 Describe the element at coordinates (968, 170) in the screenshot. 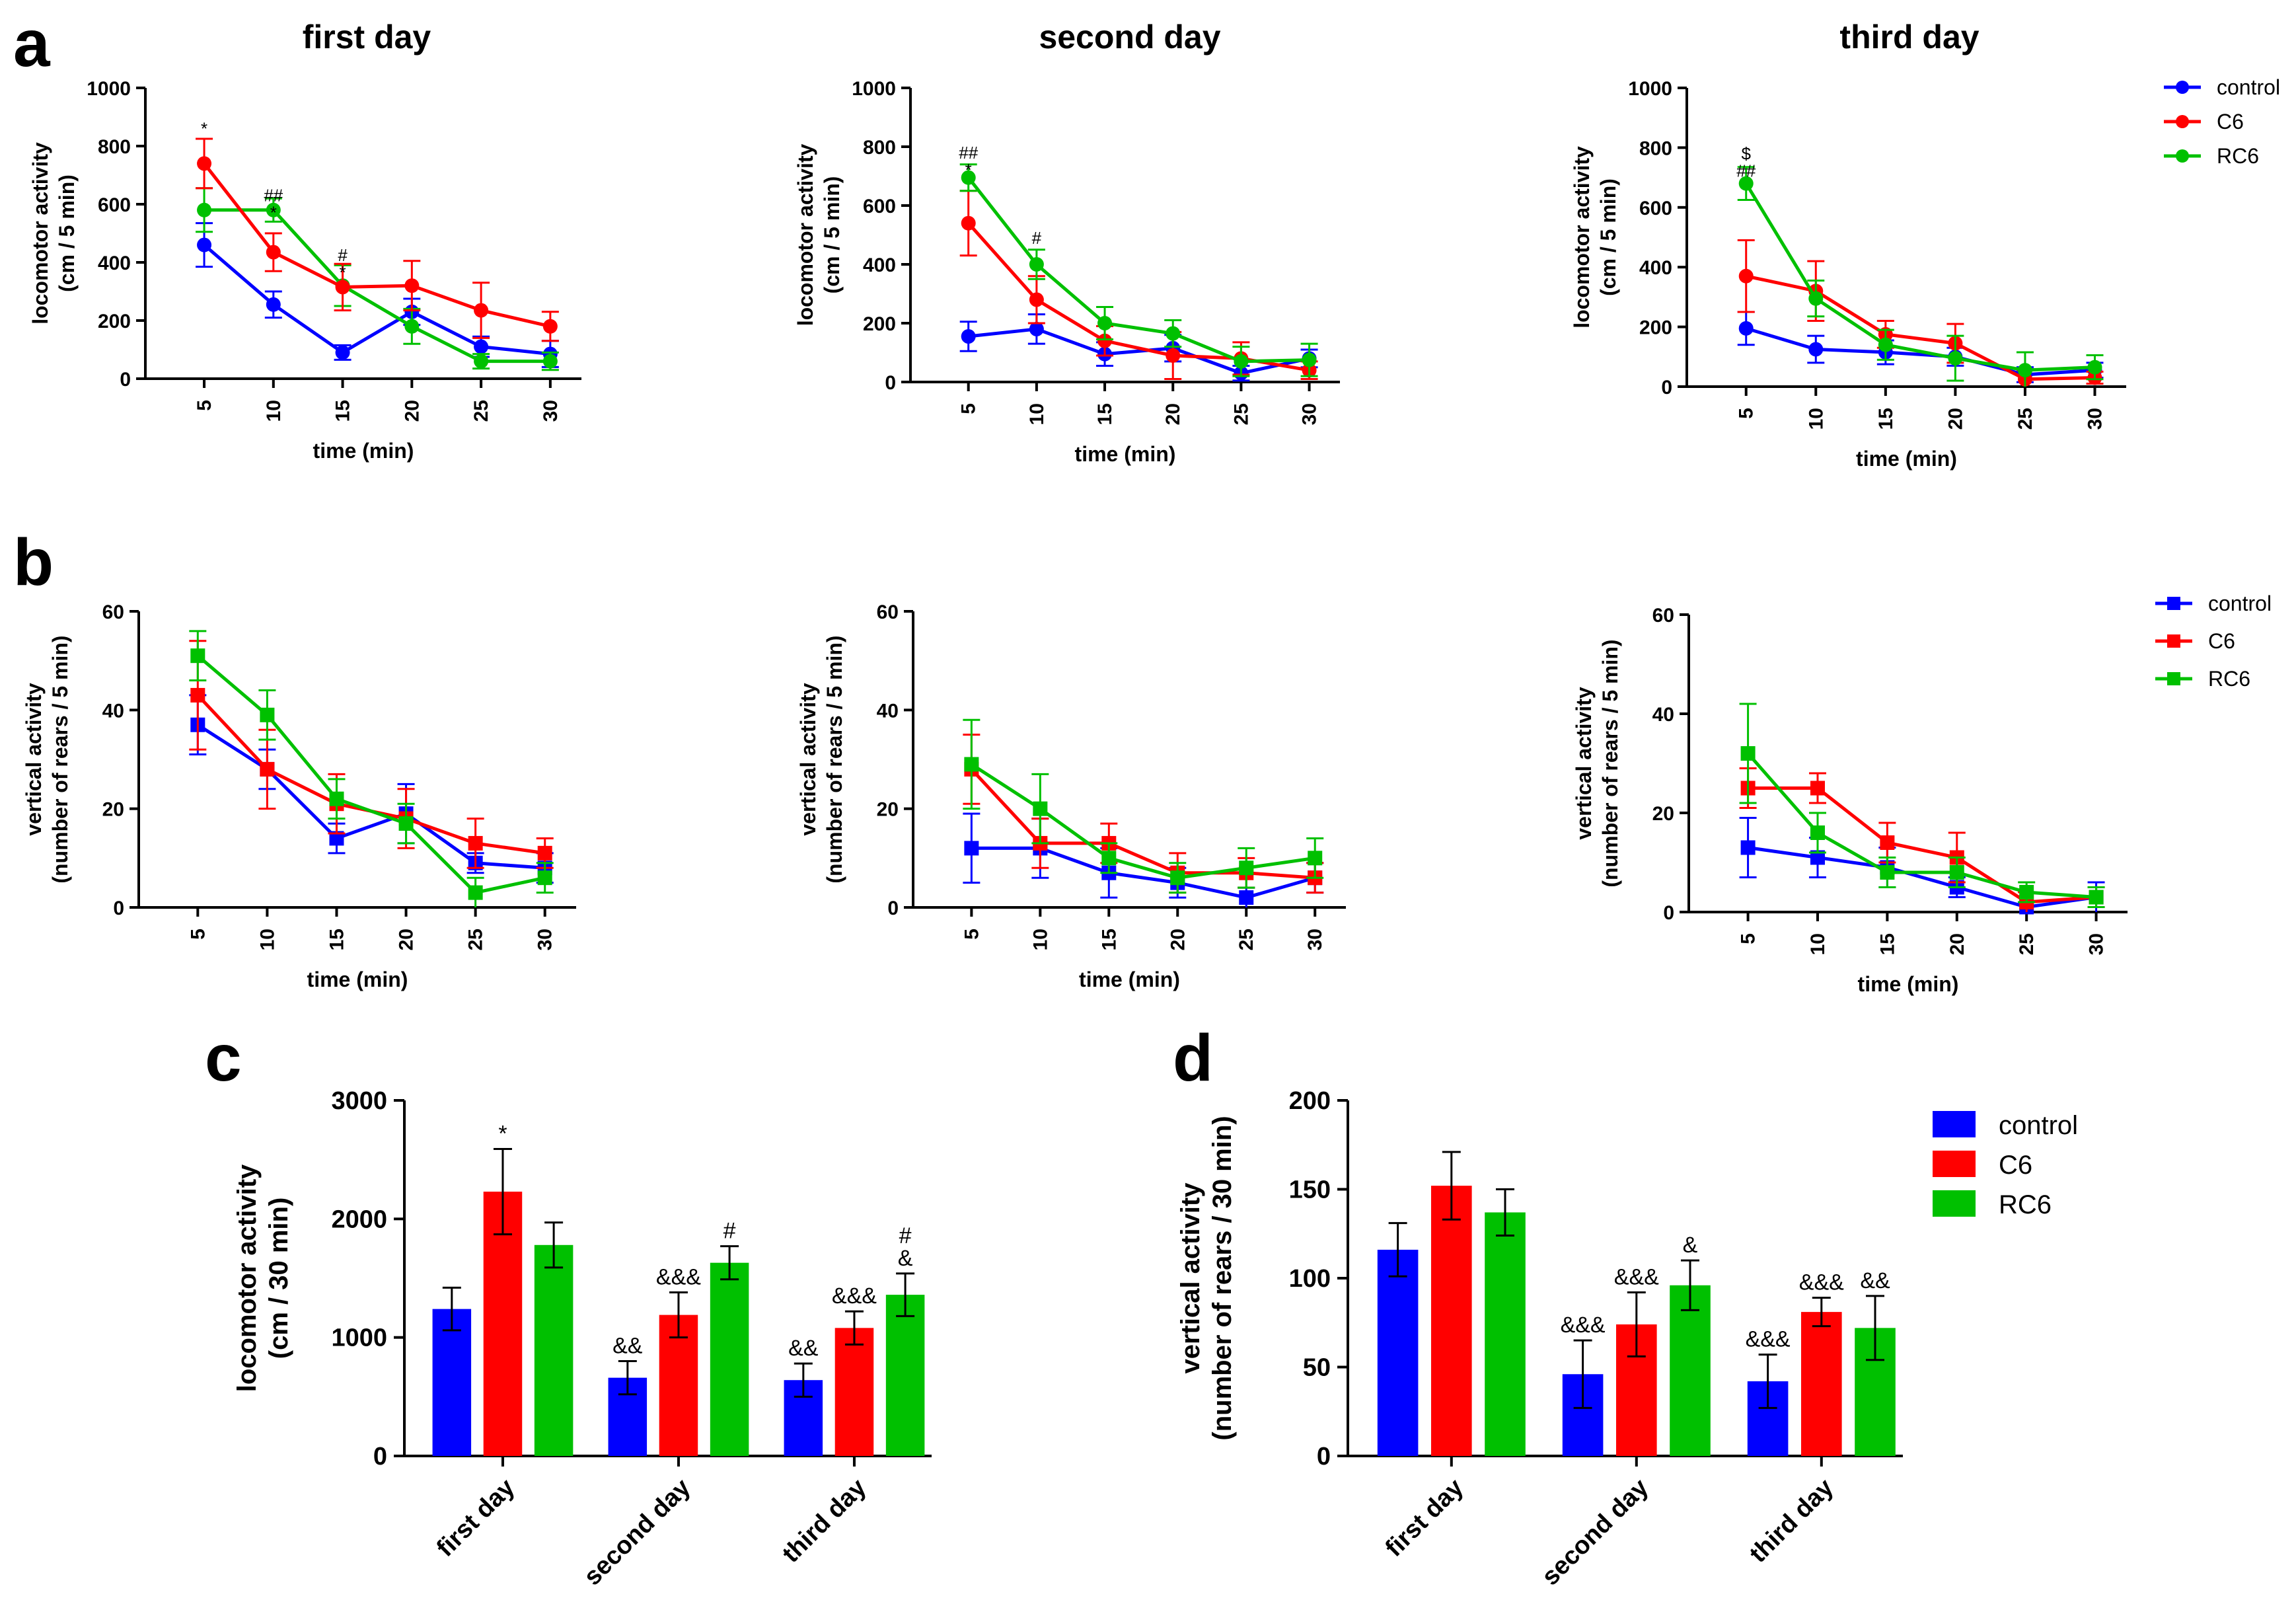

I see `significance-mark: *` at that location.